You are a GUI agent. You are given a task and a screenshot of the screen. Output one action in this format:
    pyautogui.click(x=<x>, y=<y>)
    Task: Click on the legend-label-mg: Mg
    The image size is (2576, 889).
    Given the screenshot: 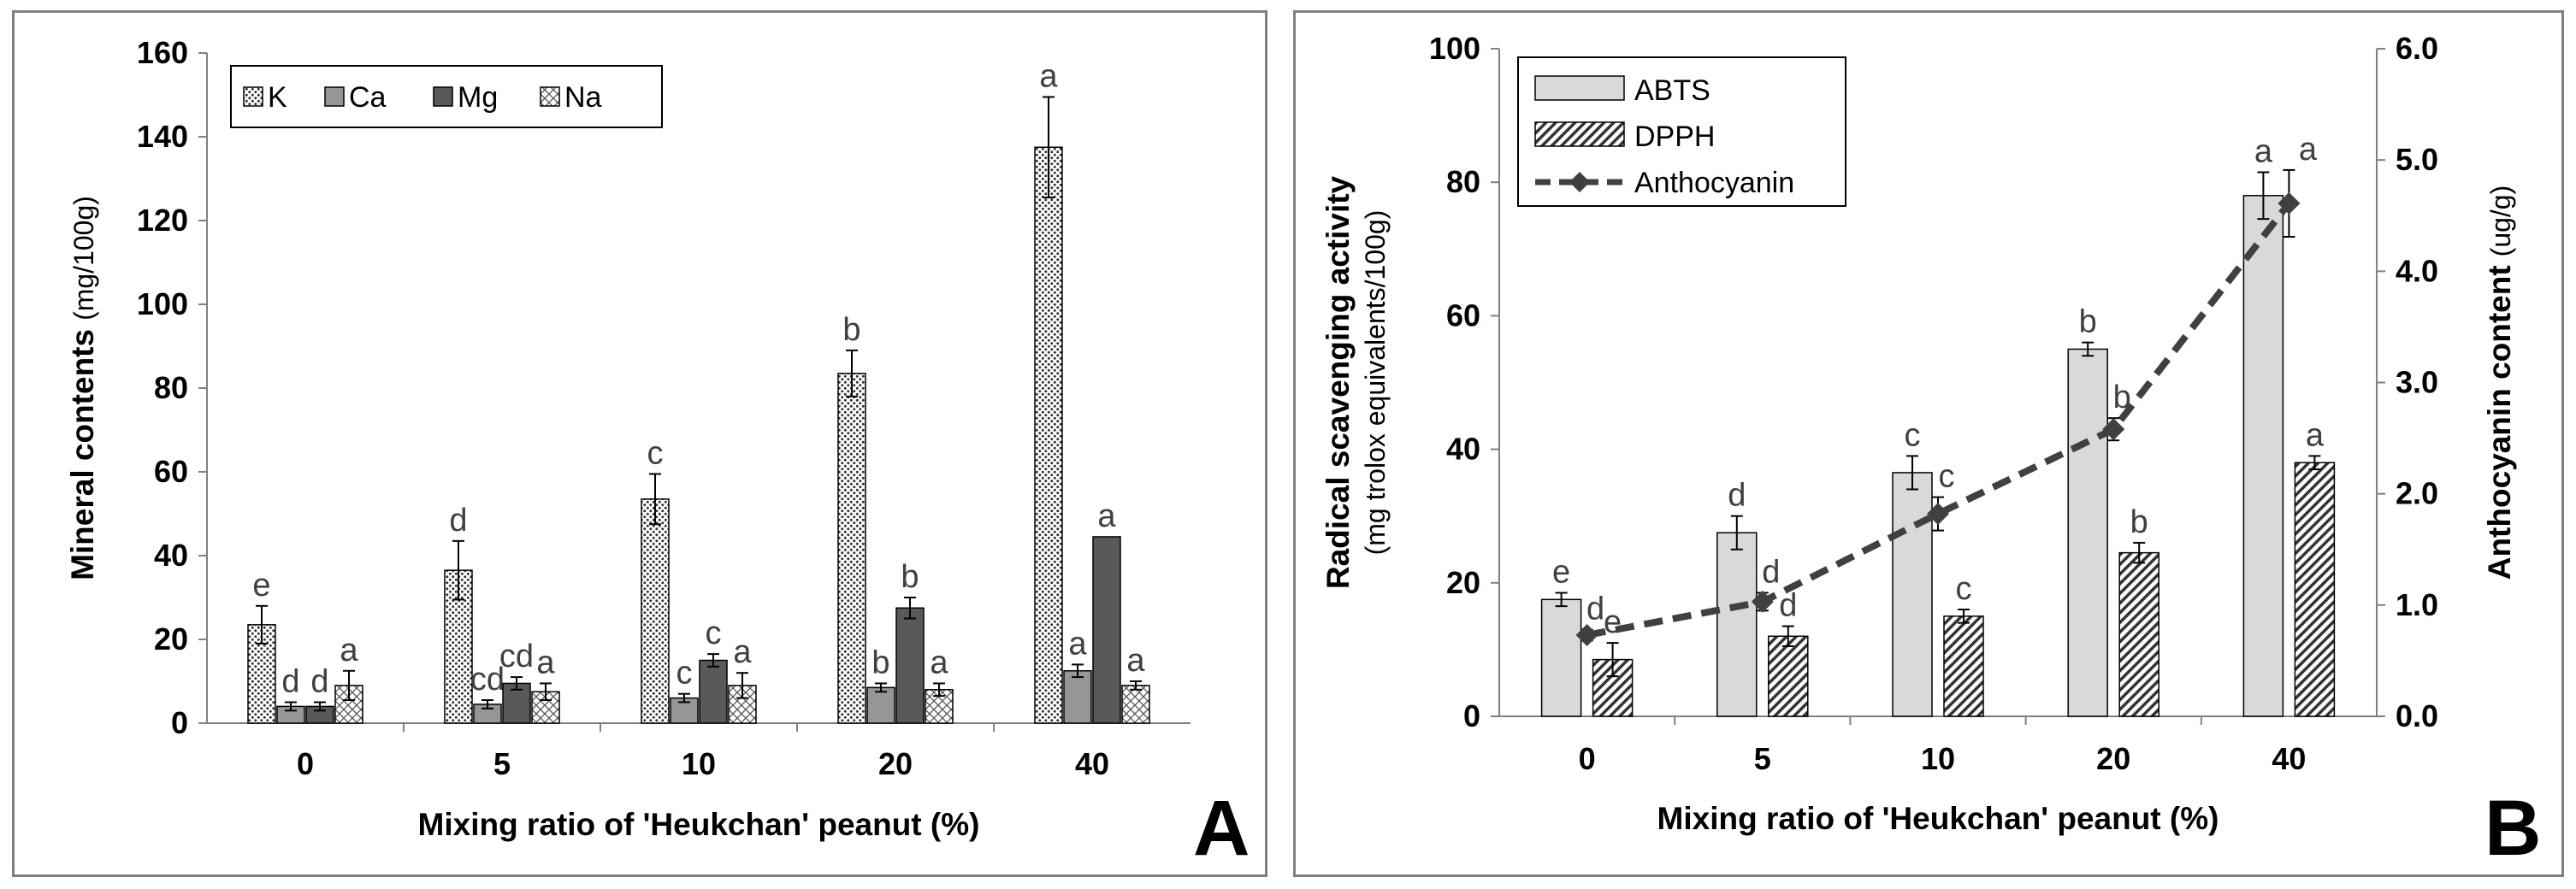 What is the action you would take?
    pyautogui.click(x=478, y=97)
    